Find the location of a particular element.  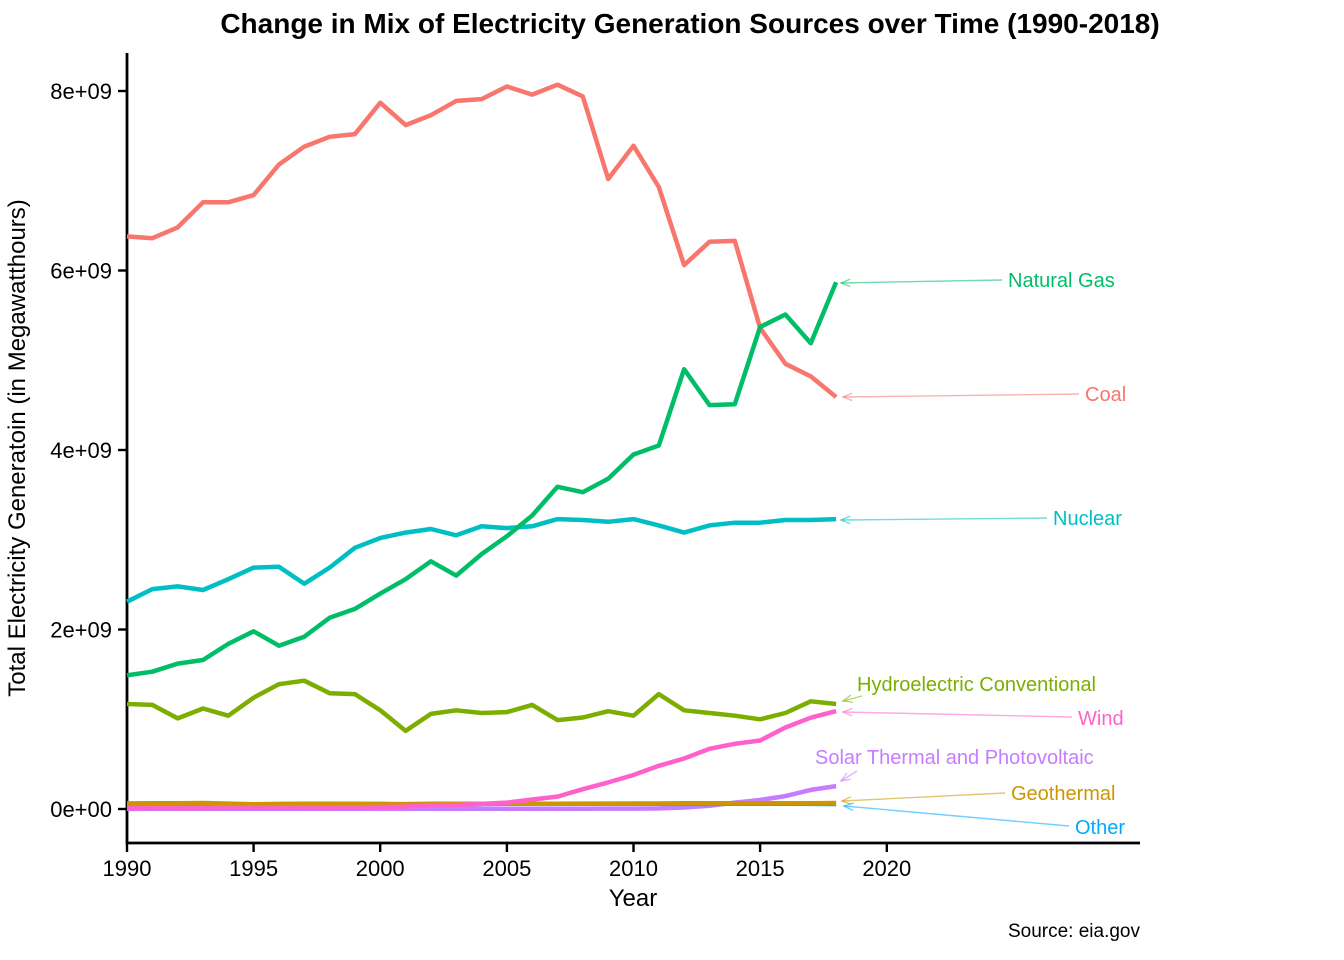

x-tick-label: 2010 is located at coordinates (633, 868).